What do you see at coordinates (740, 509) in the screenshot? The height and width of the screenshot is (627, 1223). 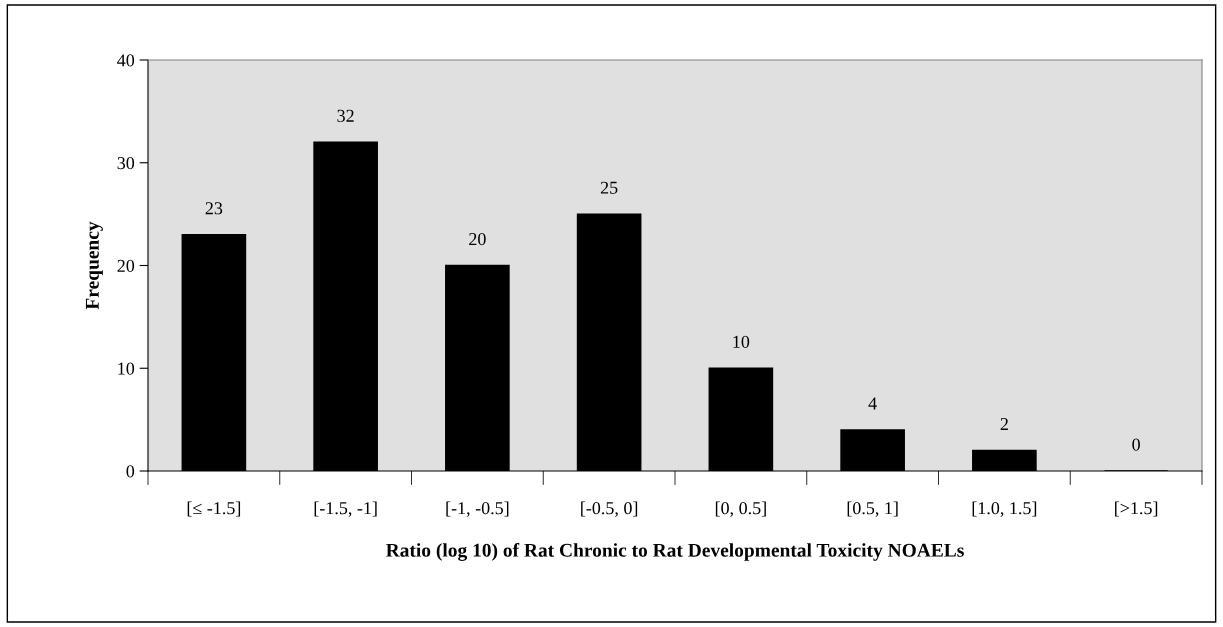 I see `x-tick-label: [0, 0.5]` at bounding box center [740, 509].